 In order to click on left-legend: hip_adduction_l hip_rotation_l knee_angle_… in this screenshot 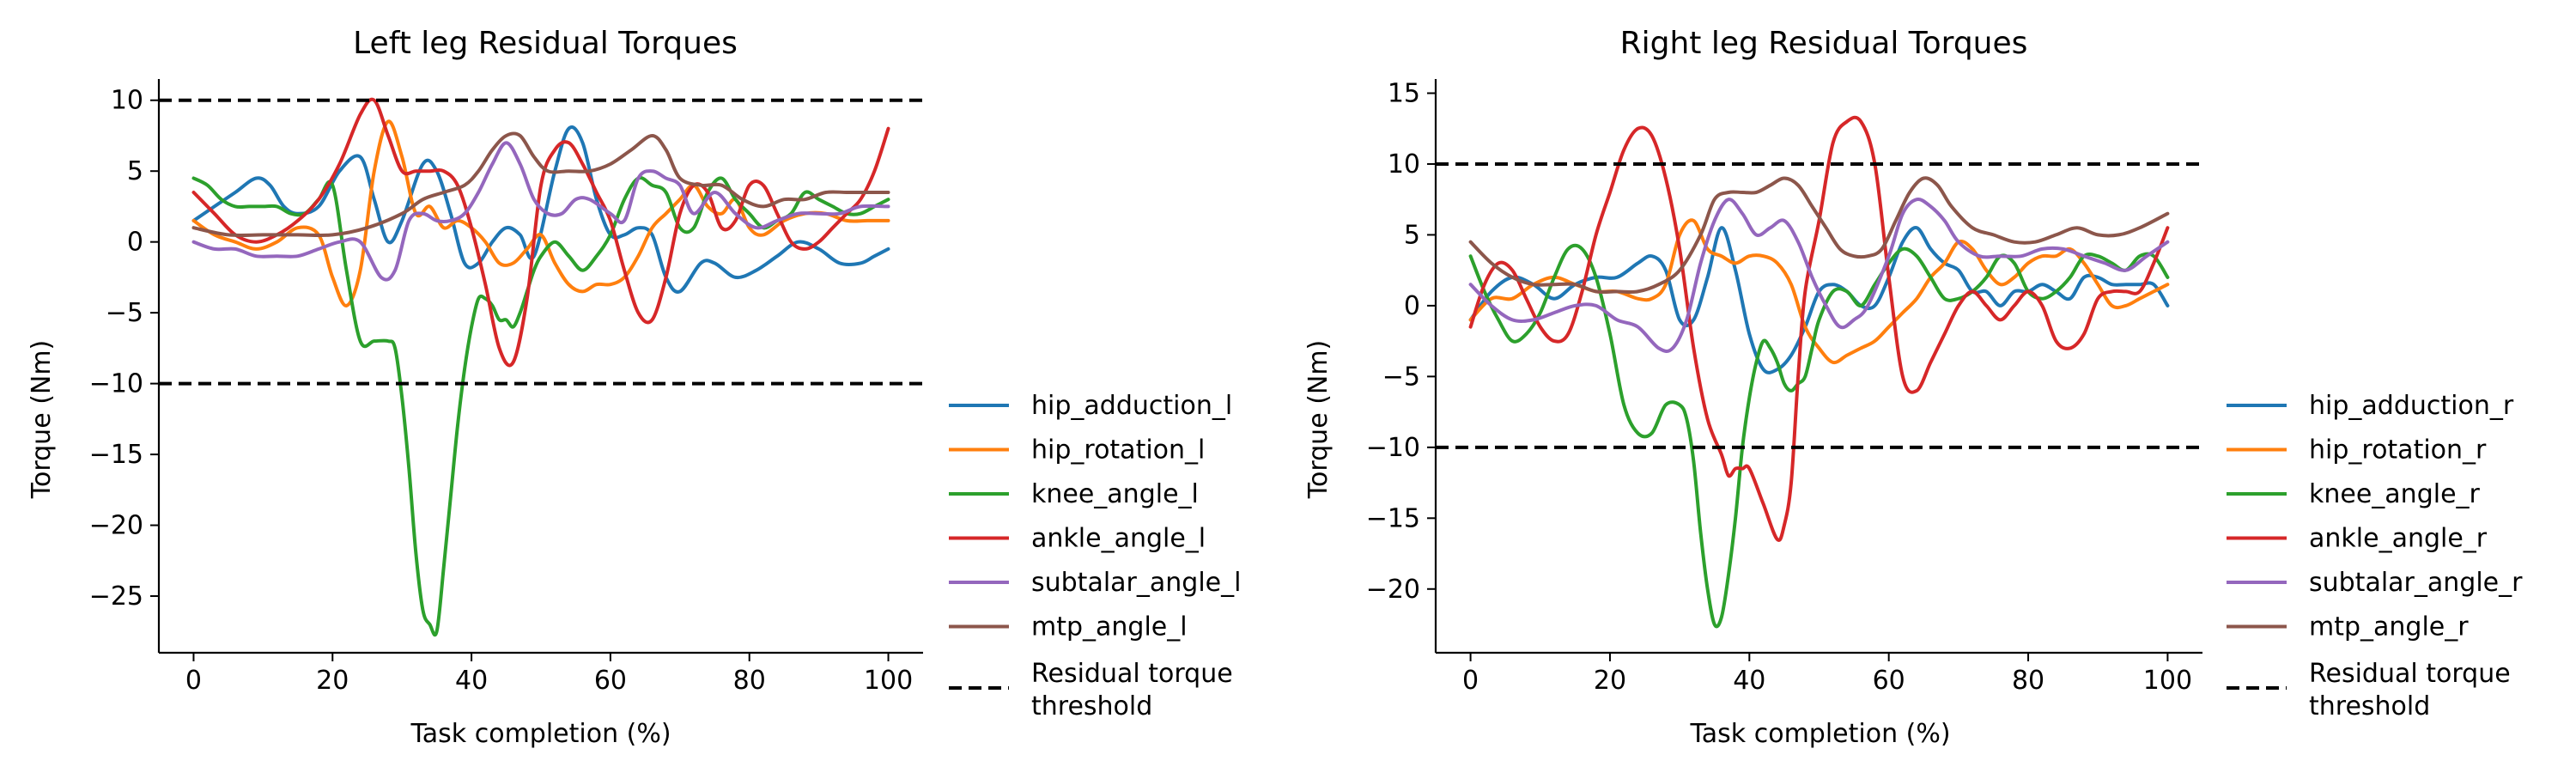, I will do `click(1095, 556)`.